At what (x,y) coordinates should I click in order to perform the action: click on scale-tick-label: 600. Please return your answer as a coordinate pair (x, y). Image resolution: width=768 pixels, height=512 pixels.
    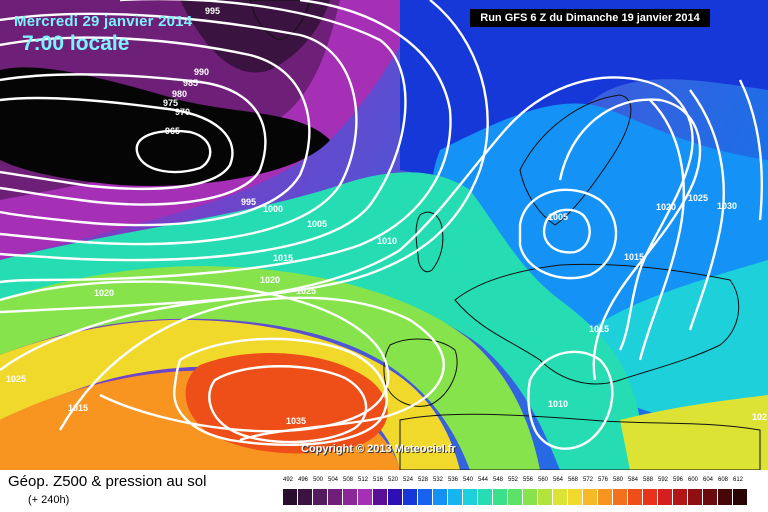
    Looking at the image, I should click on (693, 480).